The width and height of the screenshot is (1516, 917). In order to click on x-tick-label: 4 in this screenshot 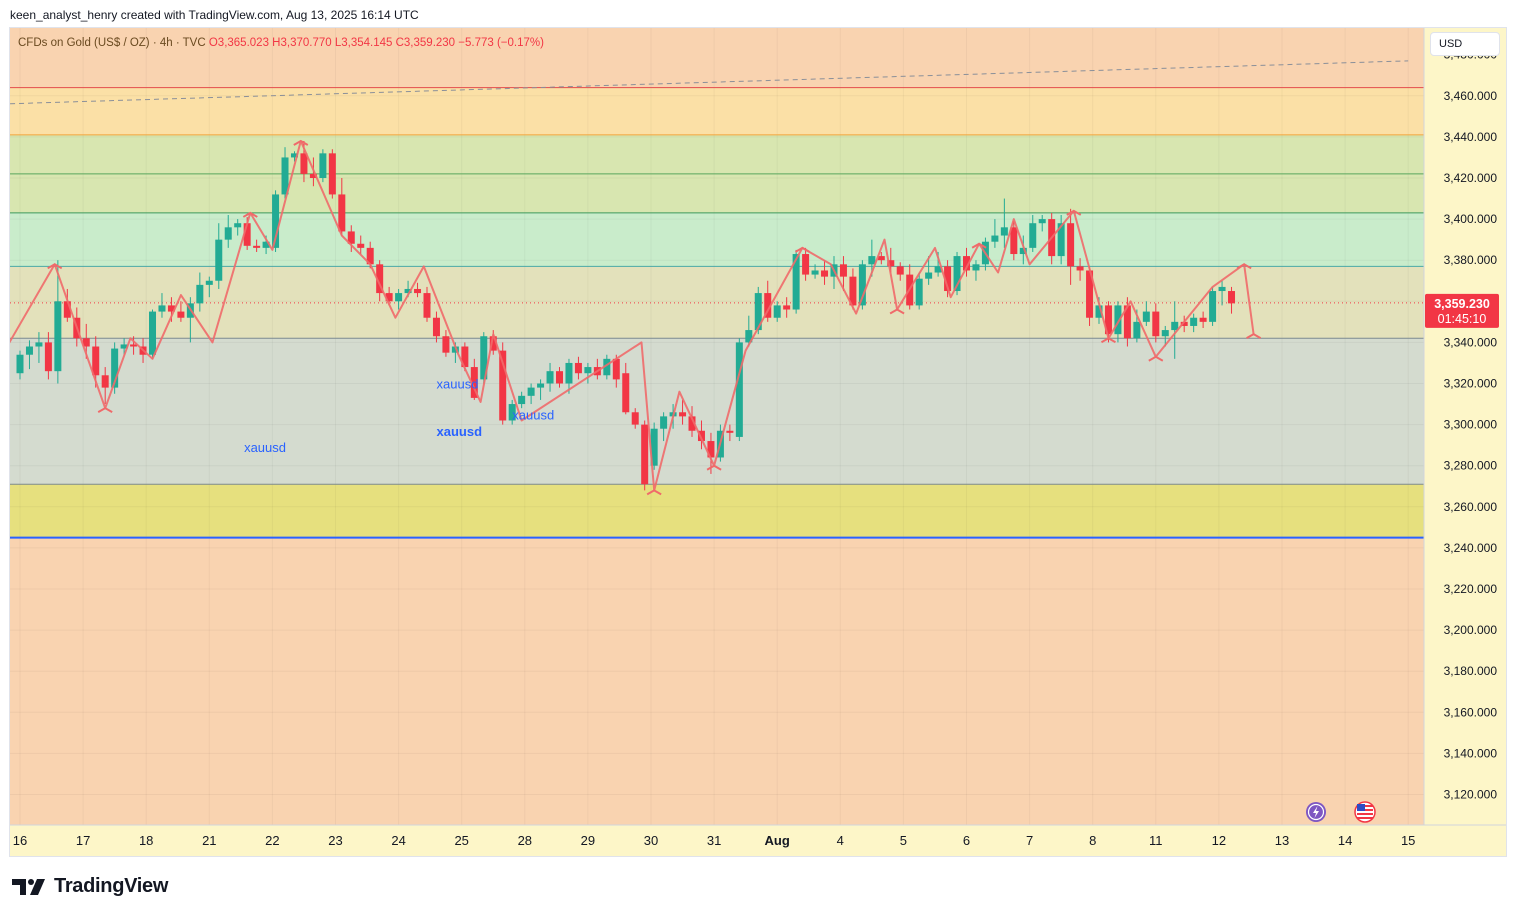, I will do `click(840, 840)`.